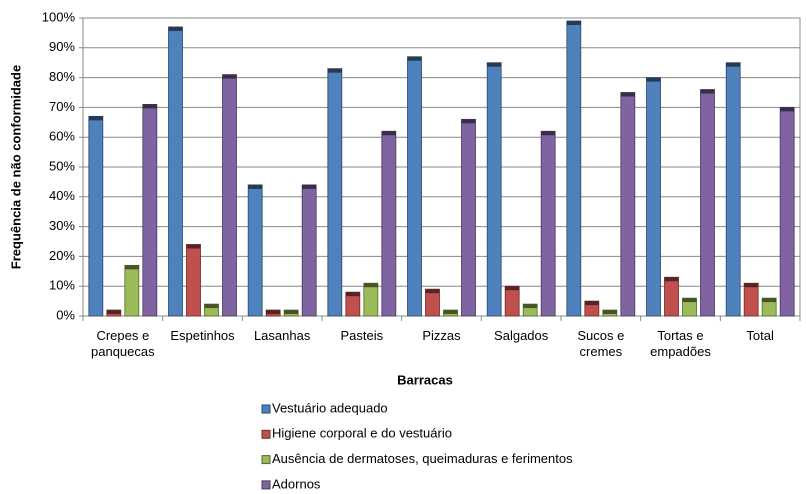 The image size is (806, 494). What do you see at coordinates (362, 433) in the screenshot?
I see `legend-label: Higiene corporal e do vestuário` at bounding box center [362, 433].